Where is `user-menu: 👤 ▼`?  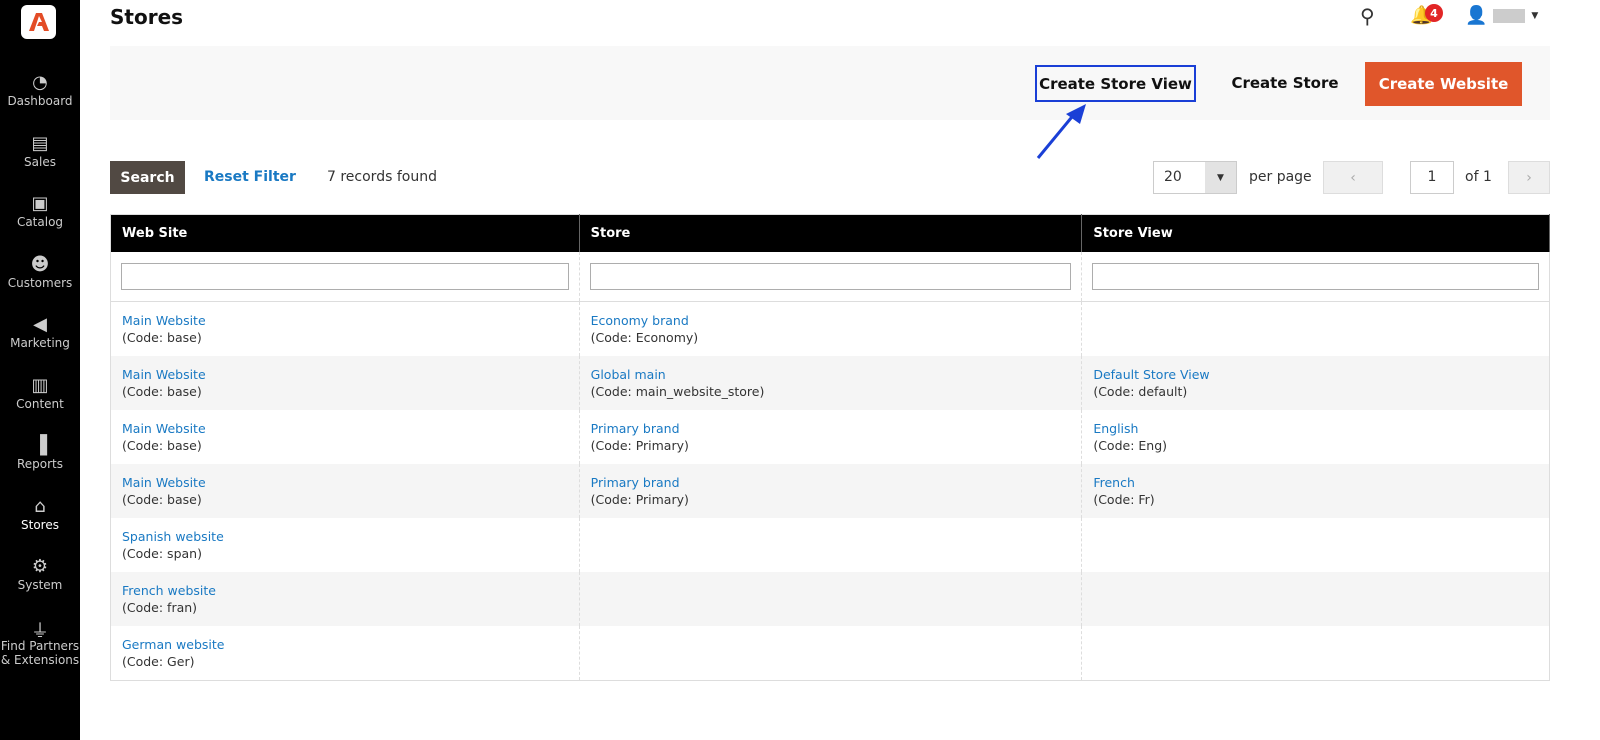 user-menu: 👤 ▼ is located at coordinates (1501, 15).